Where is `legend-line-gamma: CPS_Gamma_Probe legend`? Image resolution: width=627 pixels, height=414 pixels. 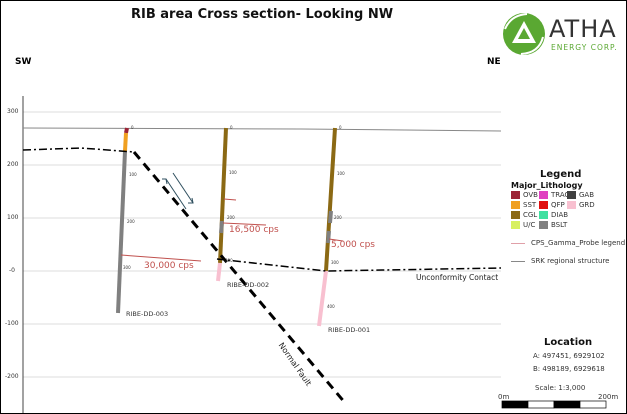 legend-line-gamma: CPS_Gamma_Probe legend is located at coordinates (568, 243).